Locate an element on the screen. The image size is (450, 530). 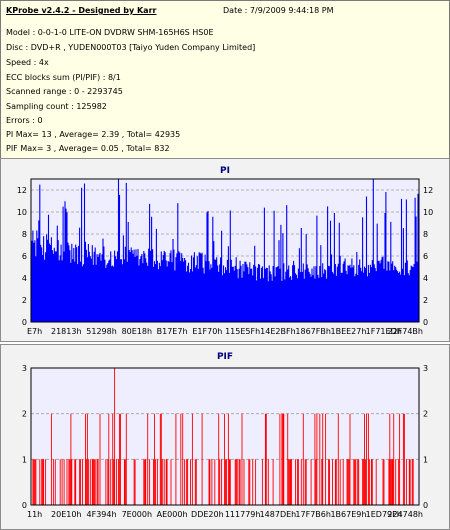
x-tick-label: AE000h is located at coordinates (172, 514).